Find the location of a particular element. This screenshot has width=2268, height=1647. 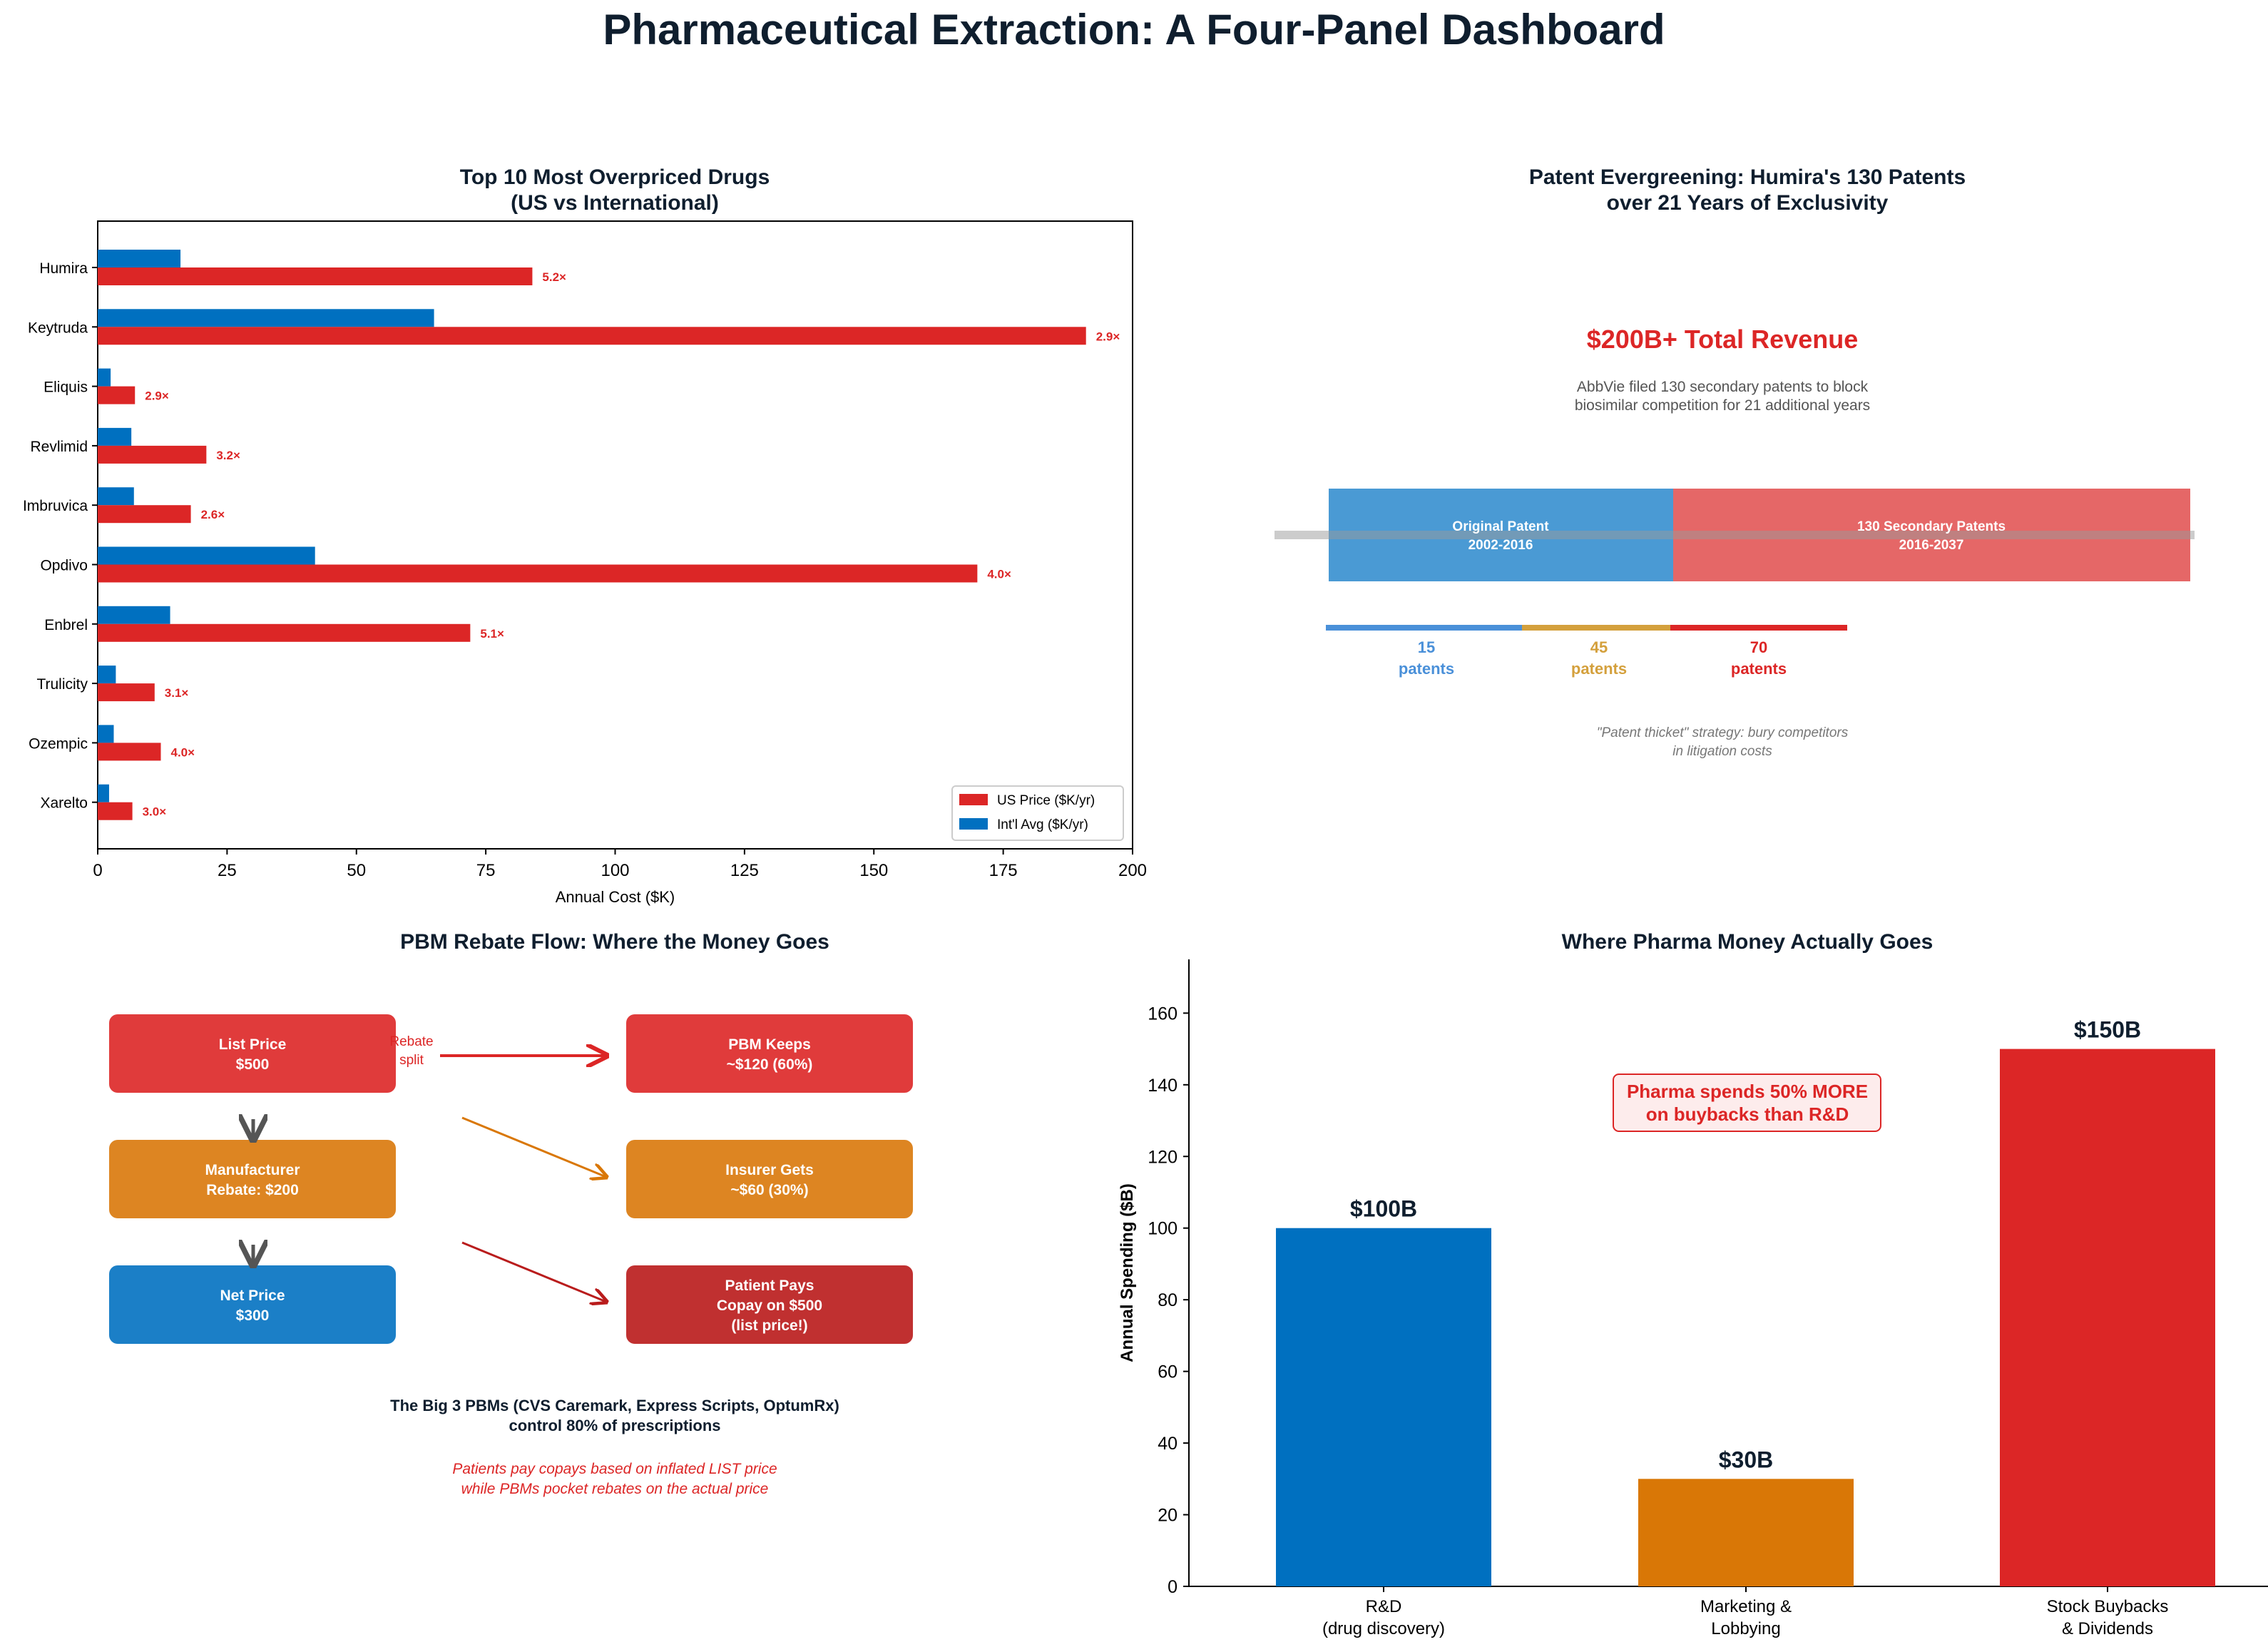

ytick-label: Eliquis is located at coordinates (66, 387).